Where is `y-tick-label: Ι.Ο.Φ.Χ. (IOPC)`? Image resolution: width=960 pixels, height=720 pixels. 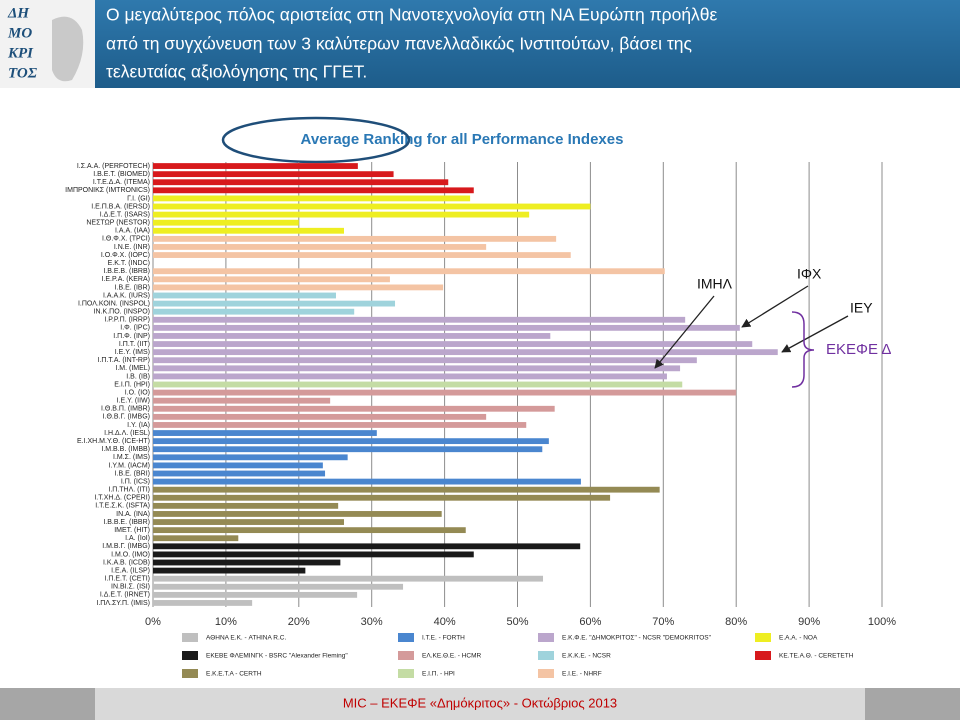 y-tick-label: Ι.Ο.Φ.Χ. (IOPC) is located at coordinates (125, 255).